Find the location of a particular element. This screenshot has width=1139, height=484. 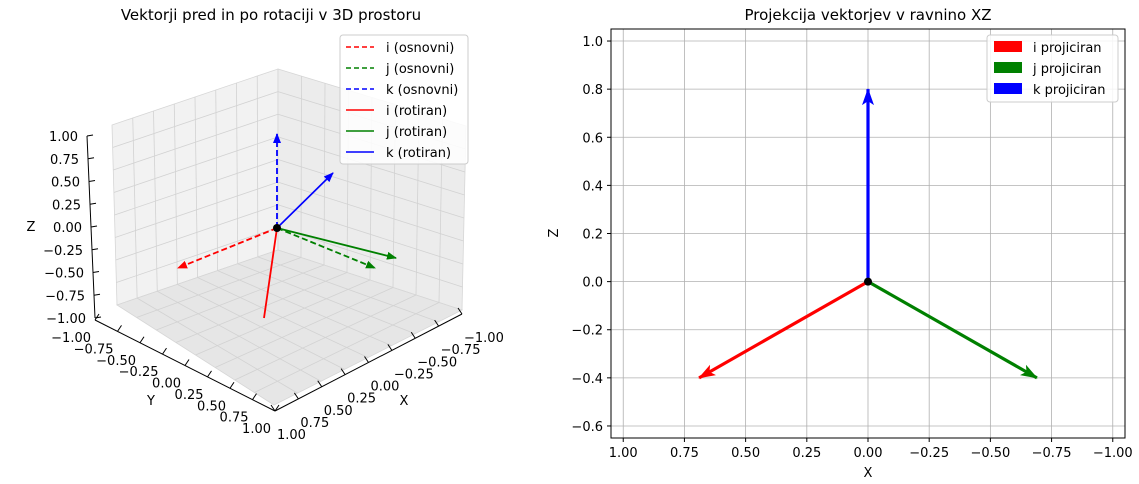

x-tick-label: −1.00 is located at coordinates (484, 338).